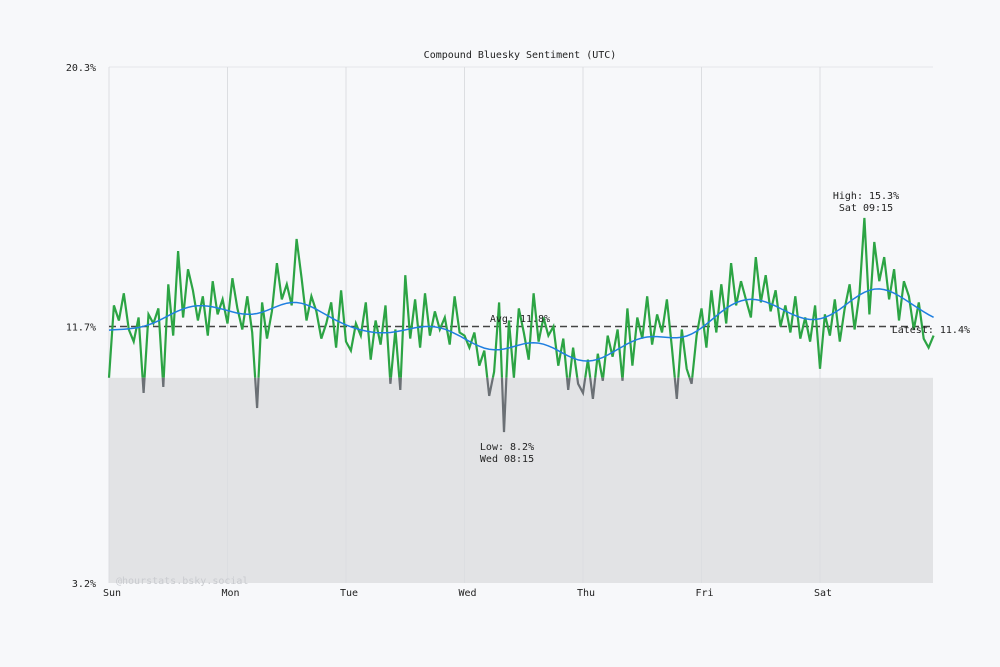 This screenshot has width=1000, height=667. I want to click on y-tick-label: 20.3%, so click(81, 68).